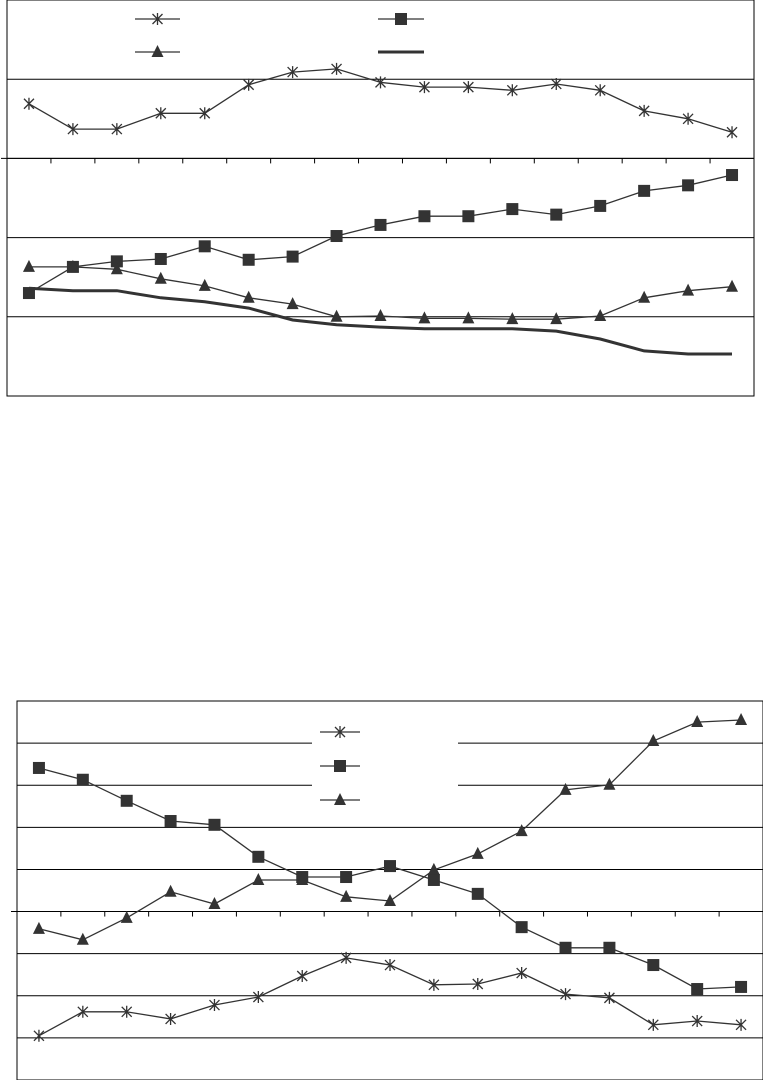 This screenshot has height=1080, width=763. I want to click on series-line, so click(380, 321).